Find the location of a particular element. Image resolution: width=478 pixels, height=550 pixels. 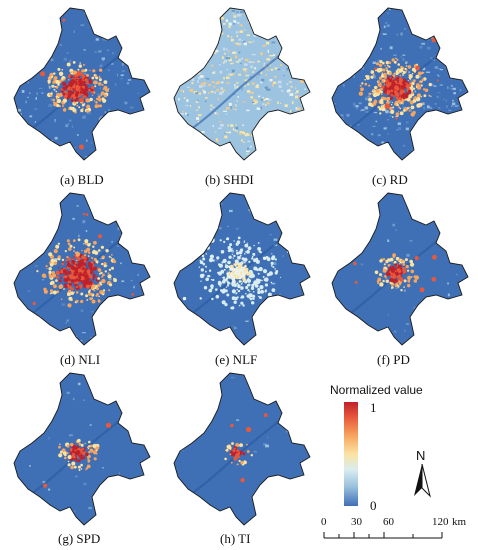

scale-bar: 0 30 60 120 km is located at coordinates (393, 531).